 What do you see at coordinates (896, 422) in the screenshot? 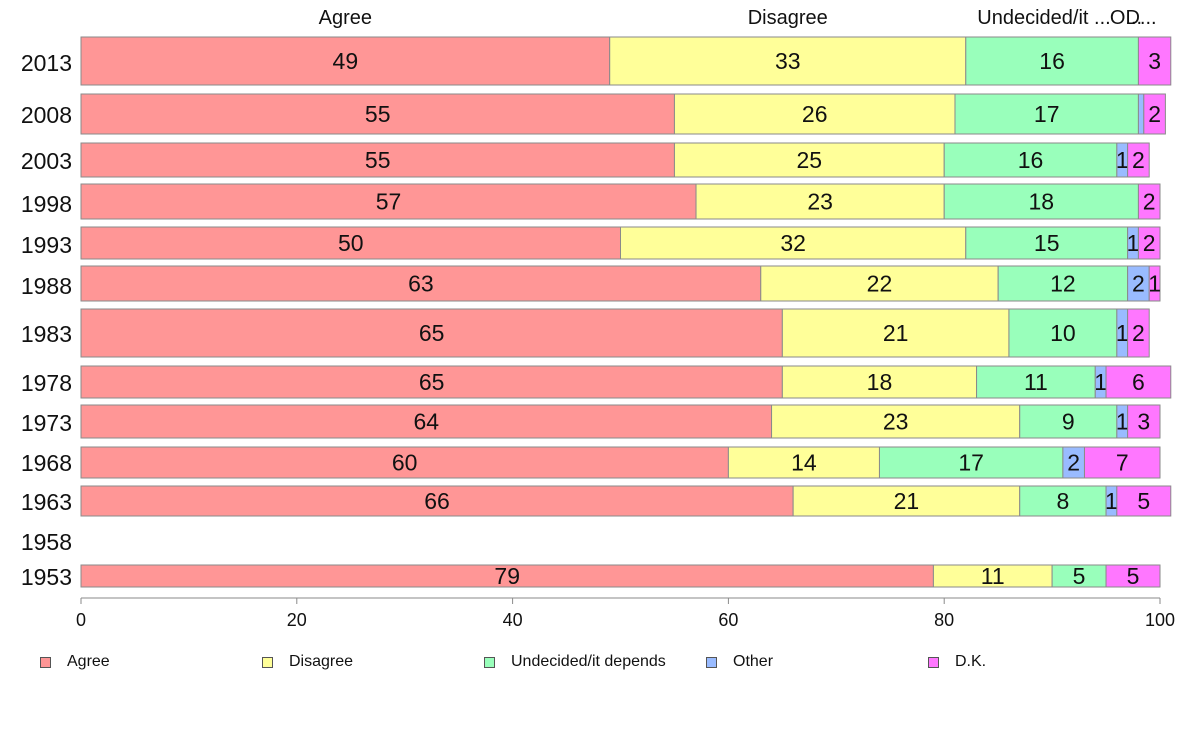
I see `data-label-1973-disagree: 23` at bounding box center [896, 422].